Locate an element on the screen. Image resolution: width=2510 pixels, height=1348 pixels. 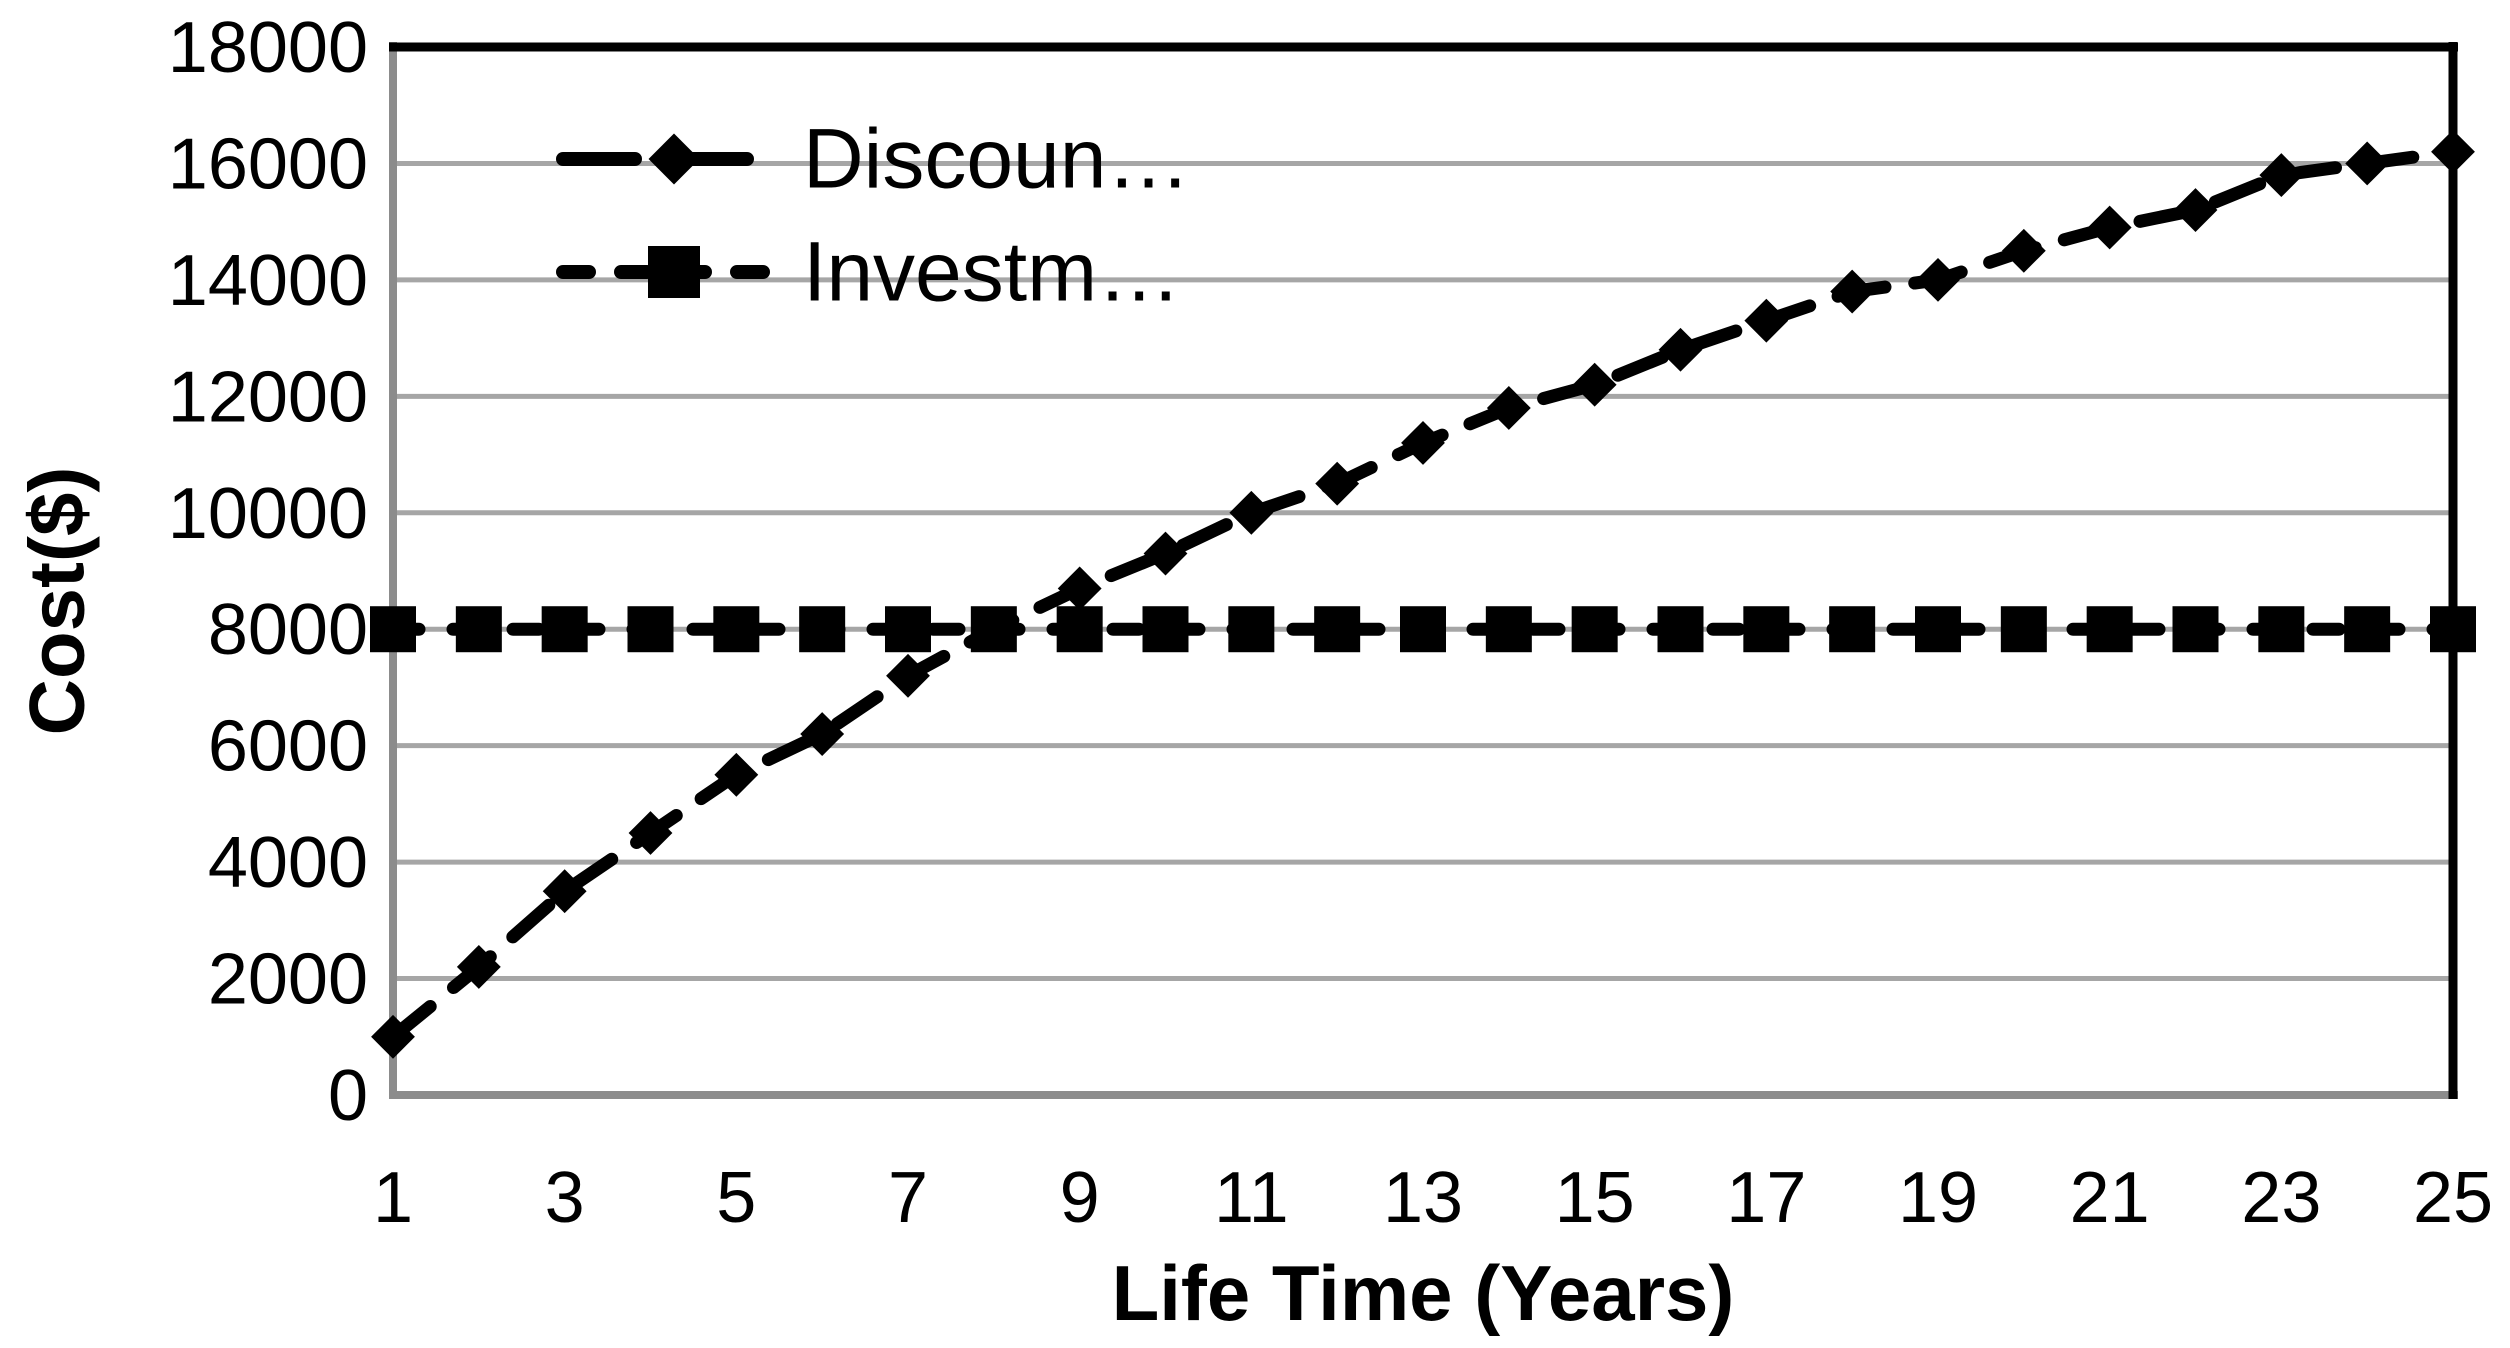
y-tick-label: 10000 is located at coordinates (268, 514).